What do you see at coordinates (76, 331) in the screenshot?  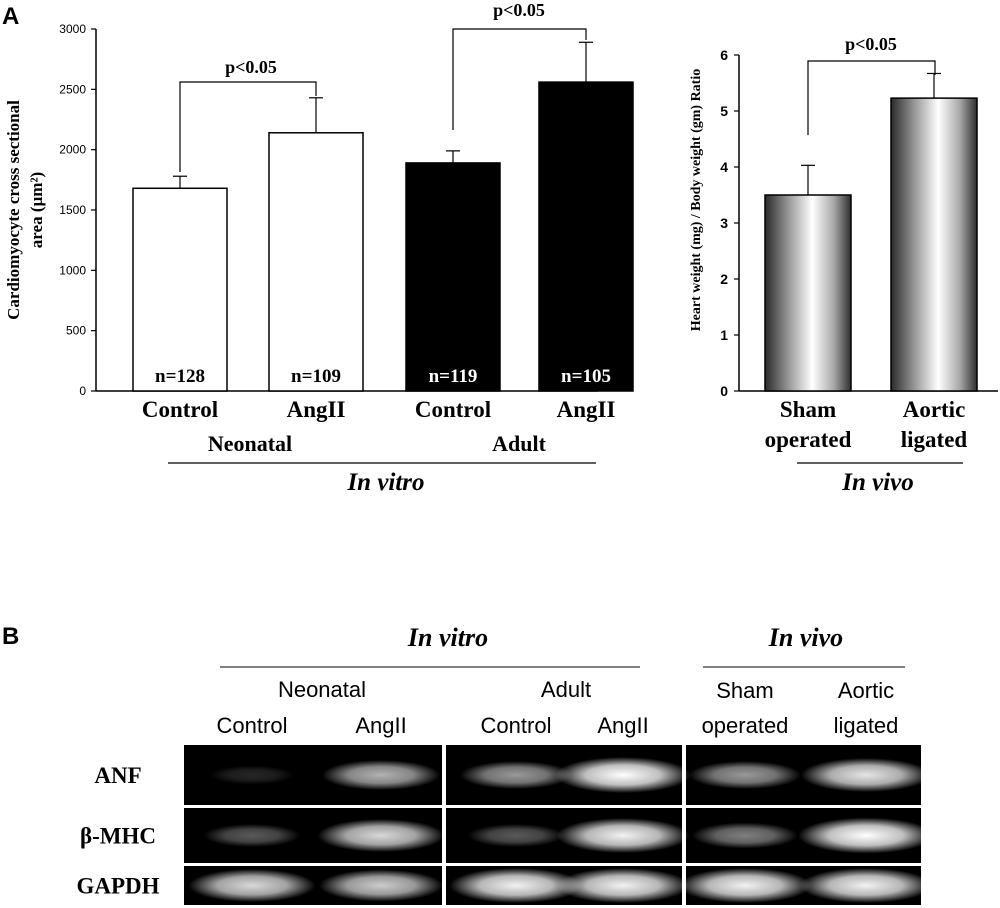 I see `left-y-tick-label: 500` at bounding box center [76, 331].